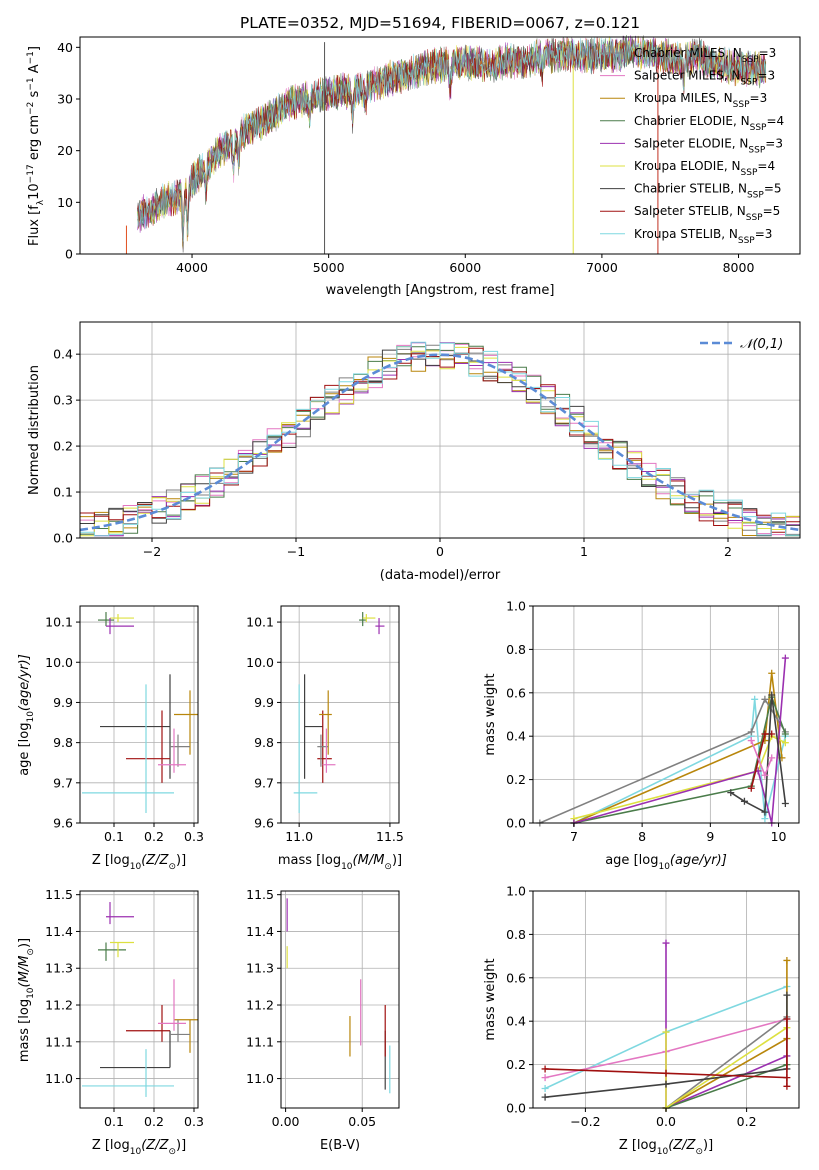 This screenshot has height=1170, width=819. What do you see at coordinates (490, 714) in the screenshot?
I see `weight-age-ylabel: mass weight` at bounding box center [490, 714].